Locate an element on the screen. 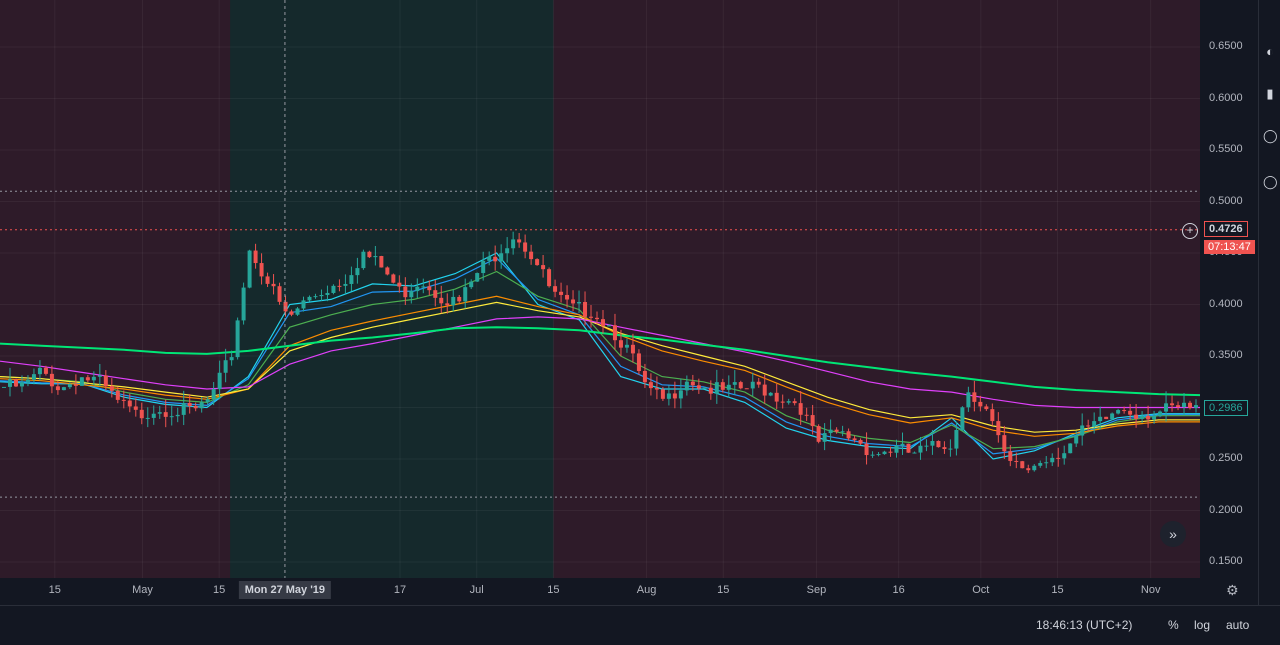 The image size is (1280, 645). bottom-bar: 18:46:13 (UTC+2) % log auto is located at coordinates (640, 625).